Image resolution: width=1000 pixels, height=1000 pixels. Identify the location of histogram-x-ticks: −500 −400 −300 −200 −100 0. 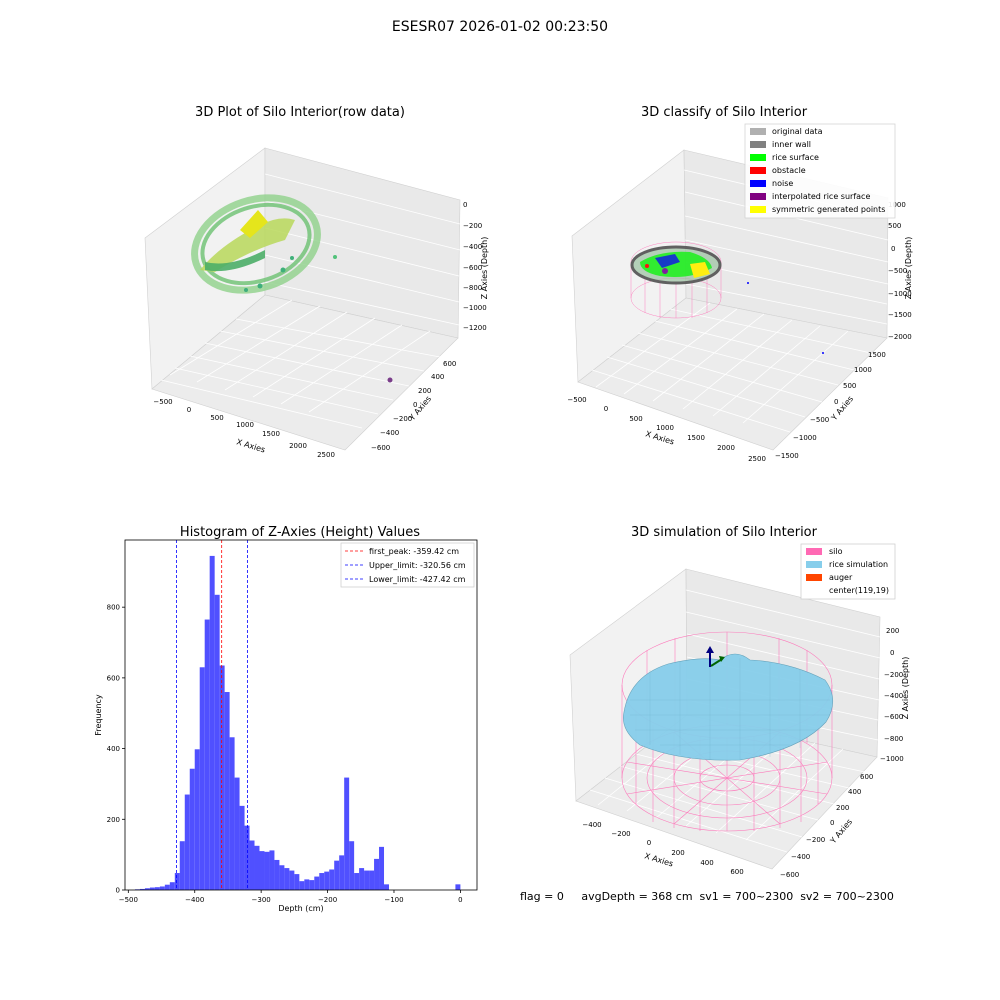
(291, 897).